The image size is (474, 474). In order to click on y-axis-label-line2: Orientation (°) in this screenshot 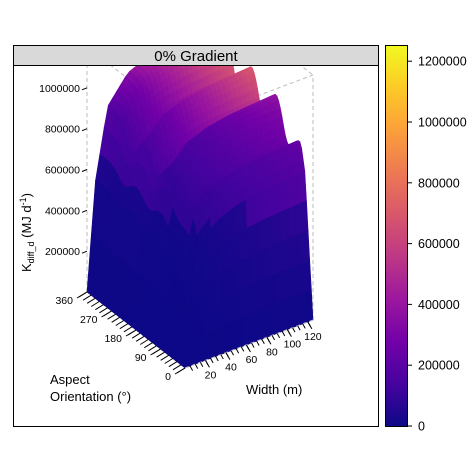, I will do `click(90, 396)`.